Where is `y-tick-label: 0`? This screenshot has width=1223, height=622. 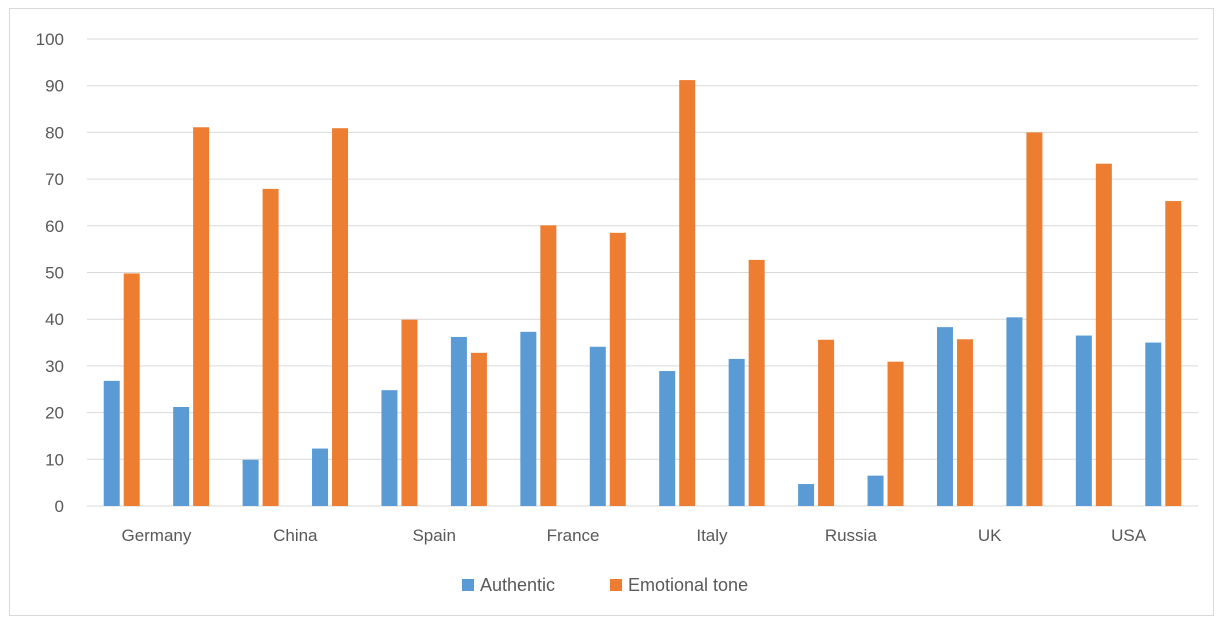
y-tick-label: 0 is located at coordinates (59, 506).